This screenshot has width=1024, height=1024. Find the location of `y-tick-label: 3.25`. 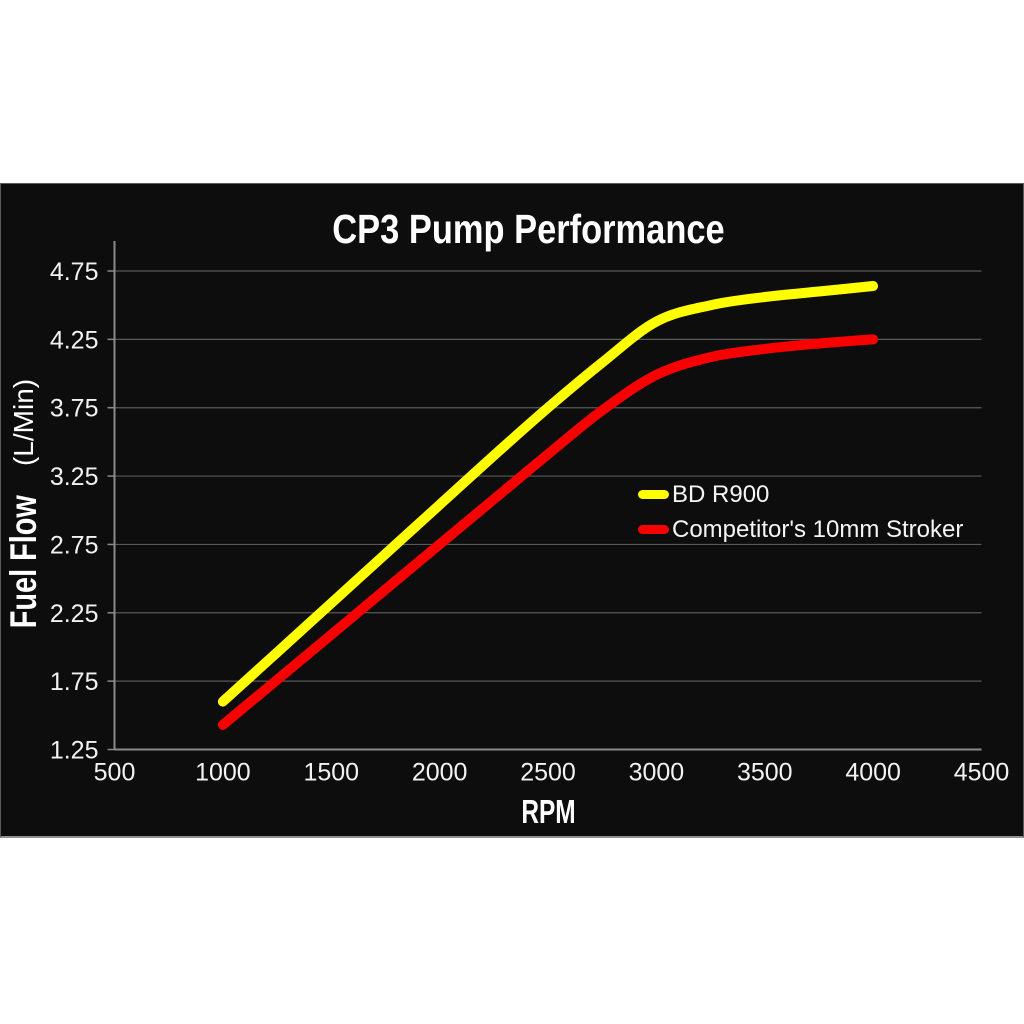

y-tick-label: 3.25 is located at coordinates (74, 477).